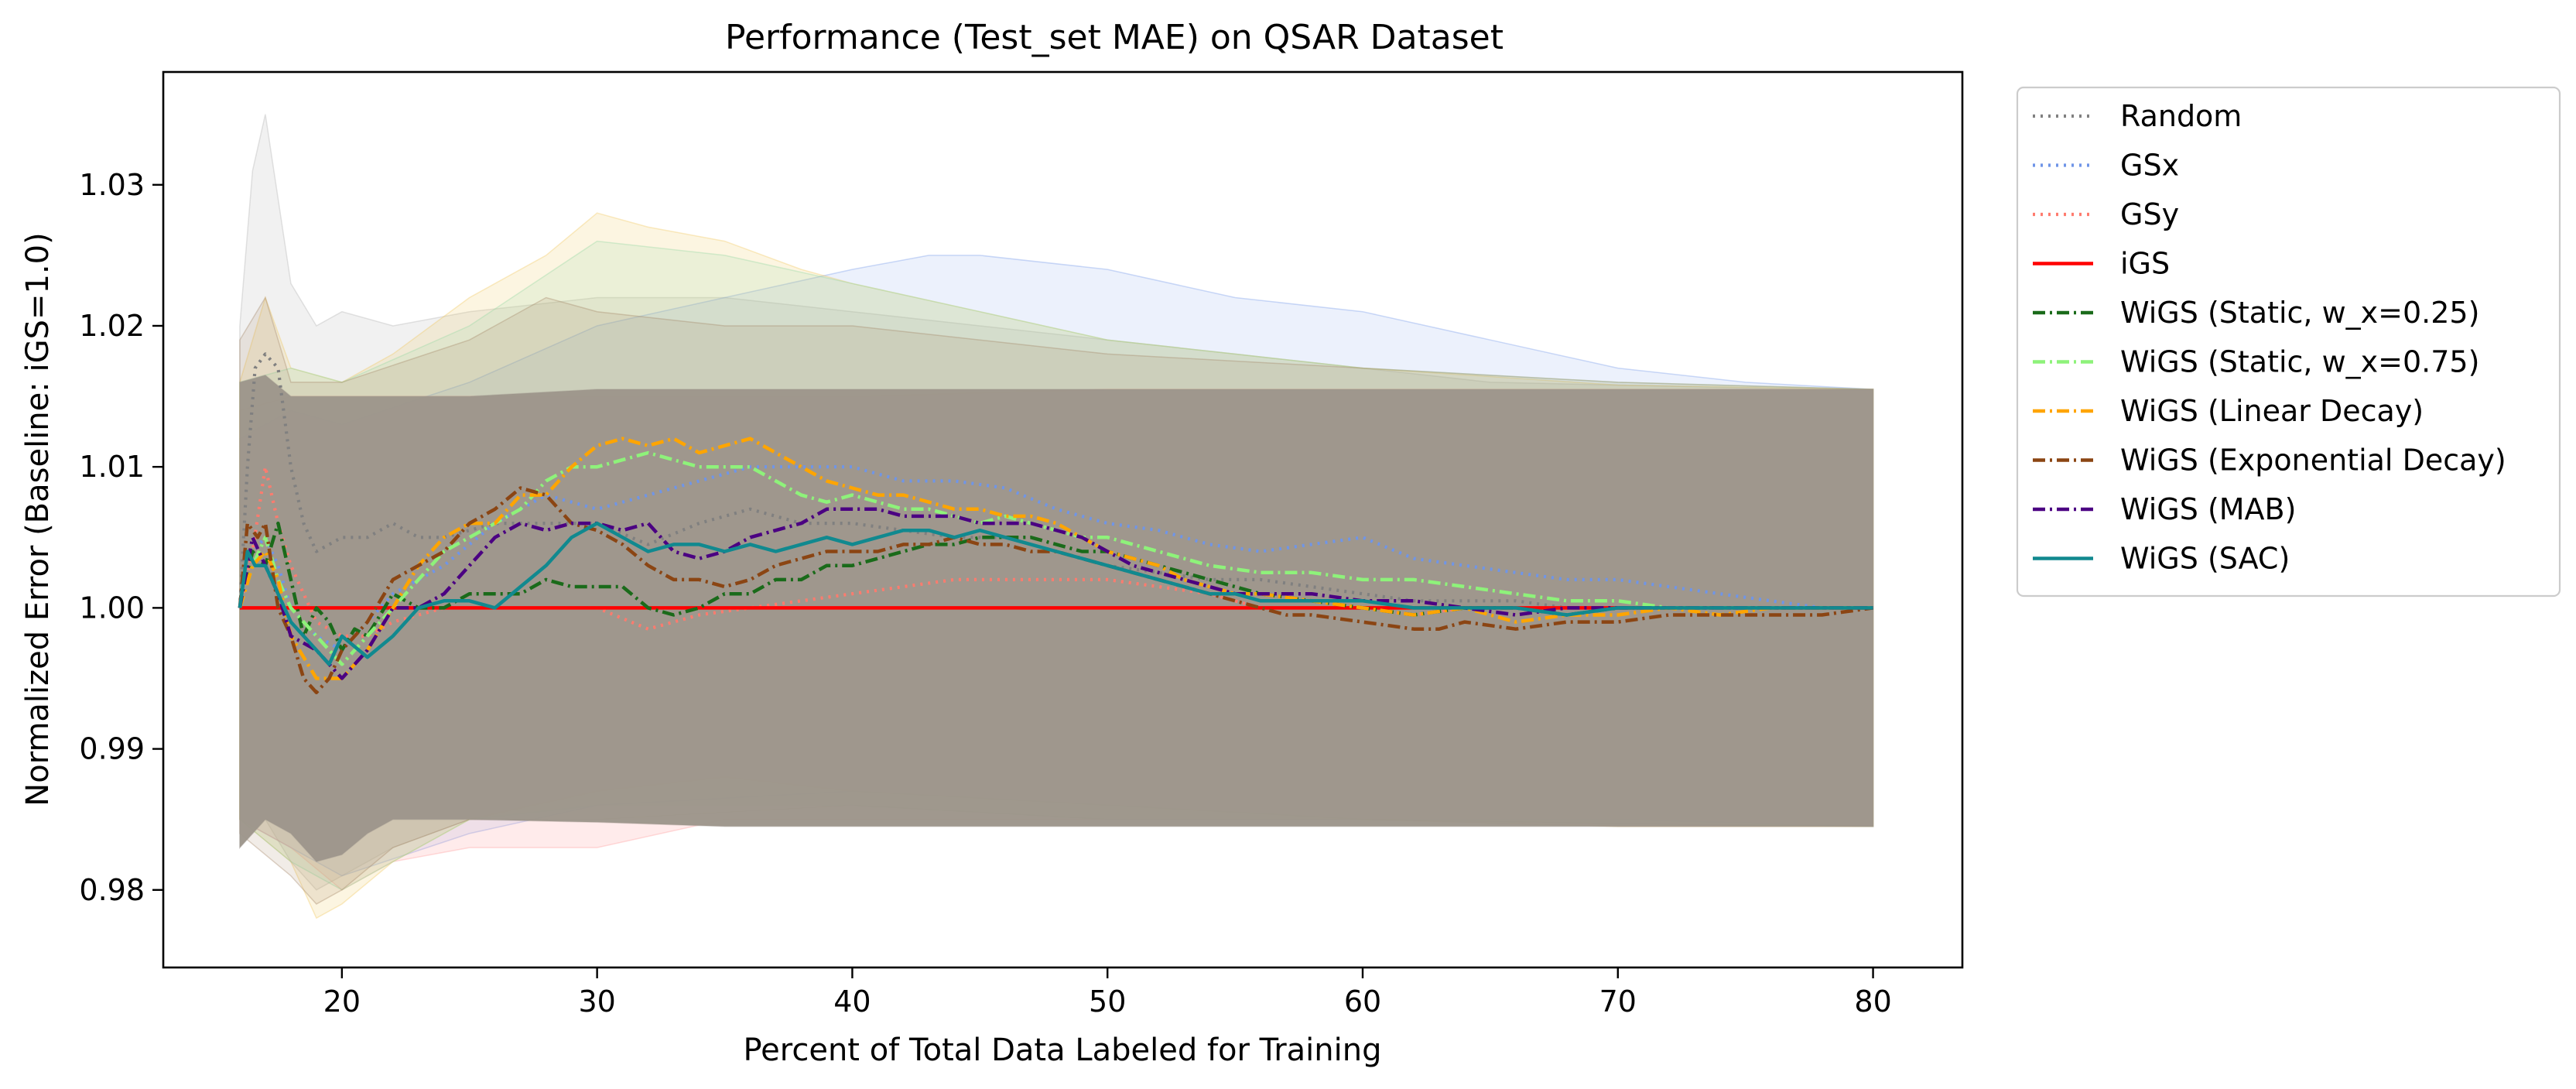  Describe the element at coordinates (2181, 116) in the screenshot. I see `legend-label-random: Random` at that location.